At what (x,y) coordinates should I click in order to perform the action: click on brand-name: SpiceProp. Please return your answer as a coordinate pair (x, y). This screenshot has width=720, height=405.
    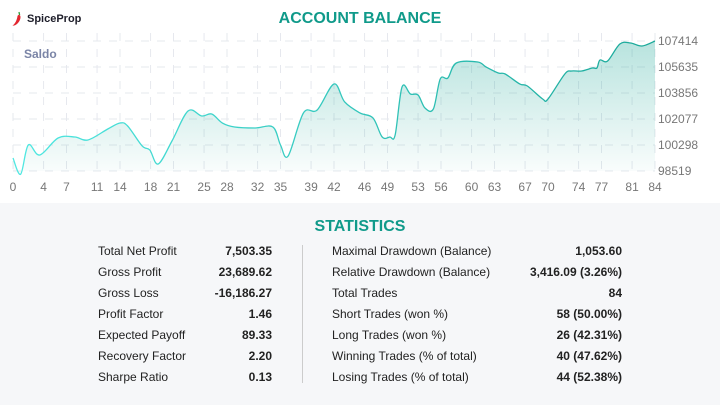
    Looking at the image, I should click on (54, 19).